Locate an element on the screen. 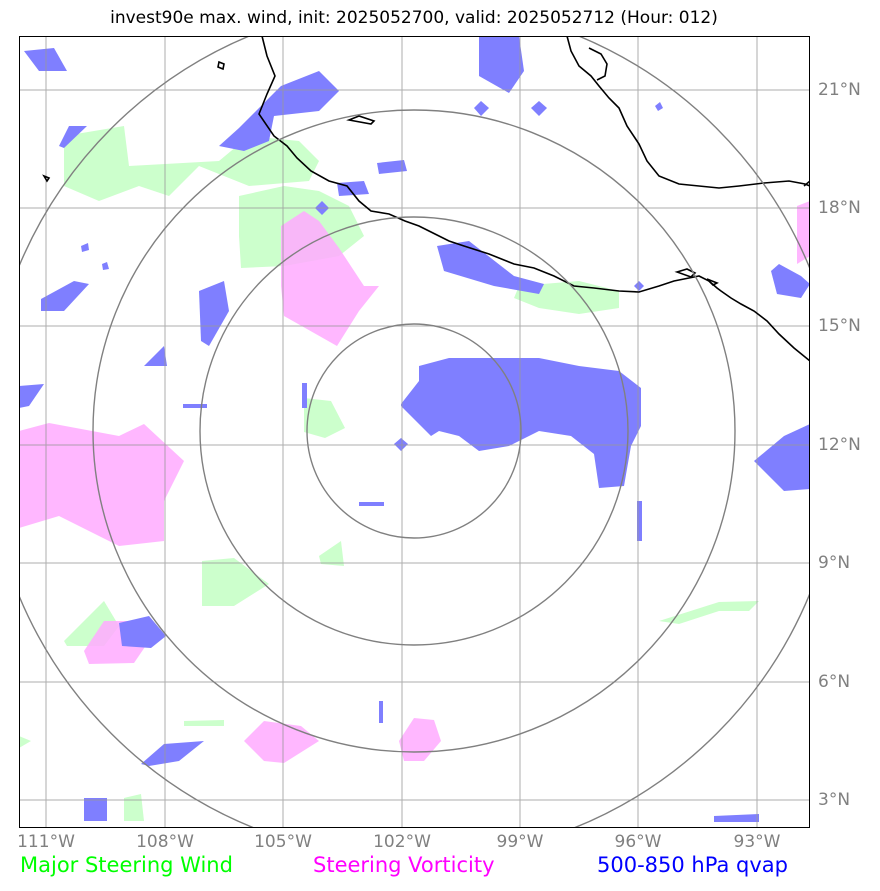 This screenshot has width=880, height=891. y-tick-label: 15°N is located at coordinates (839, 326).